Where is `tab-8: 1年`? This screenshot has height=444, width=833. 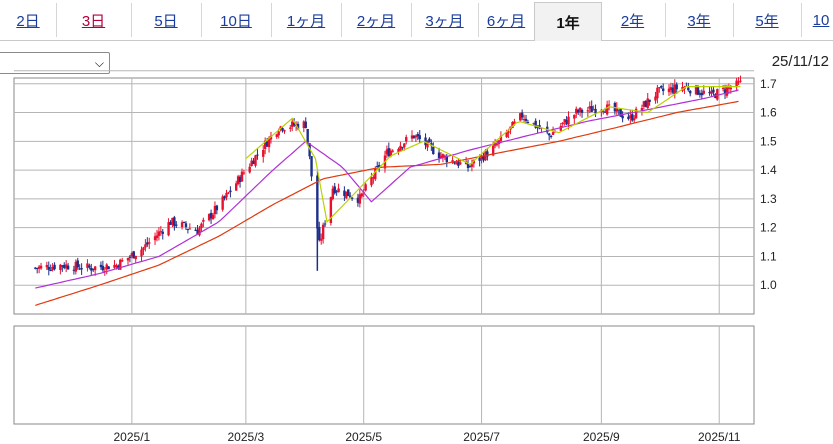 tab-8: 1年 is located at coordinates (568, 21).